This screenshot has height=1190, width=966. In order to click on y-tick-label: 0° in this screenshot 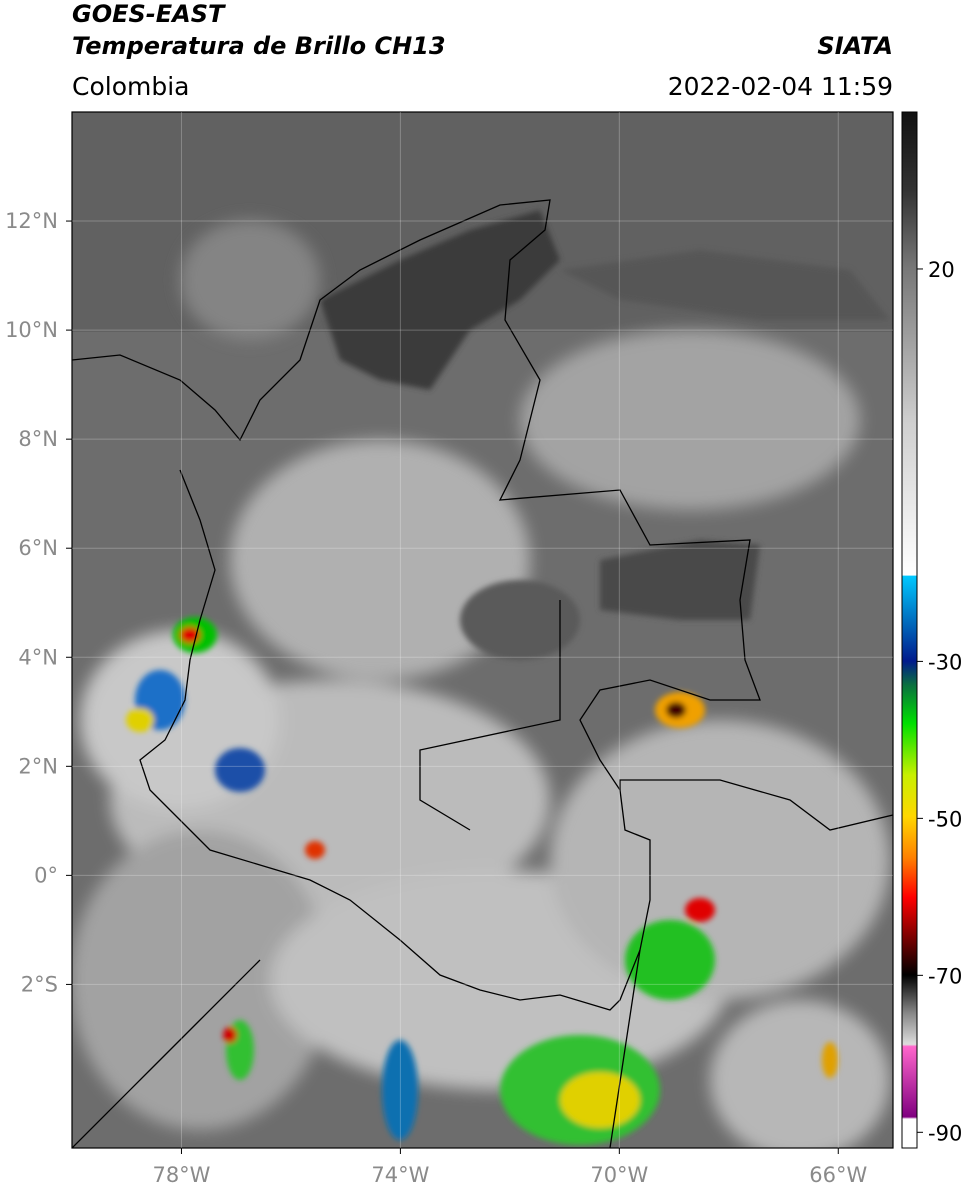, I will do `click(46, 875)`.